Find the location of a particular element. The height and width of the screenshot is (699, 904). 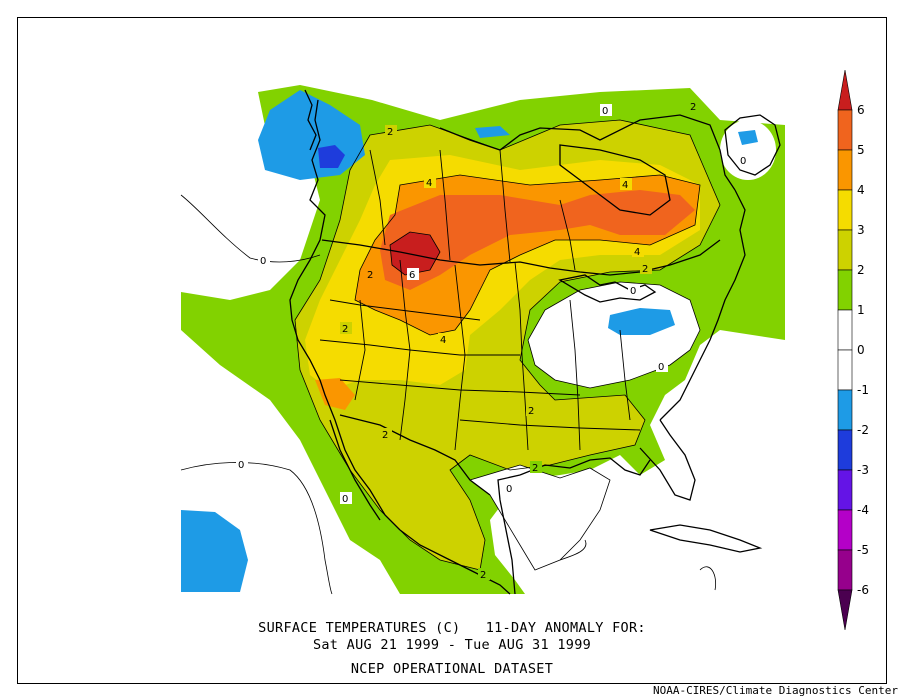

mexico-gulf-coast is located at coordinates (455, 562).